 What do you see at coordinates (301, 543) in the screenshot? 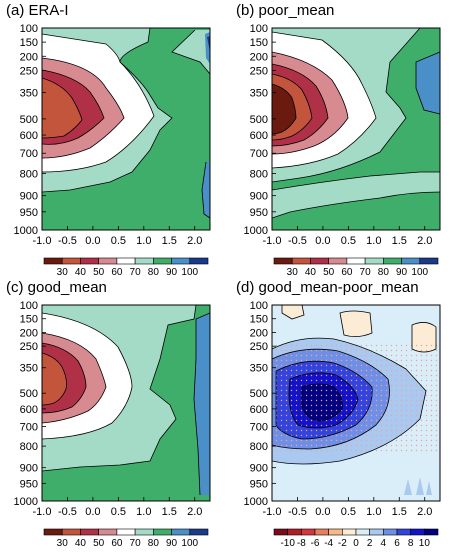
I see `colorbar-label: -8` at bounding box center [301, 543].